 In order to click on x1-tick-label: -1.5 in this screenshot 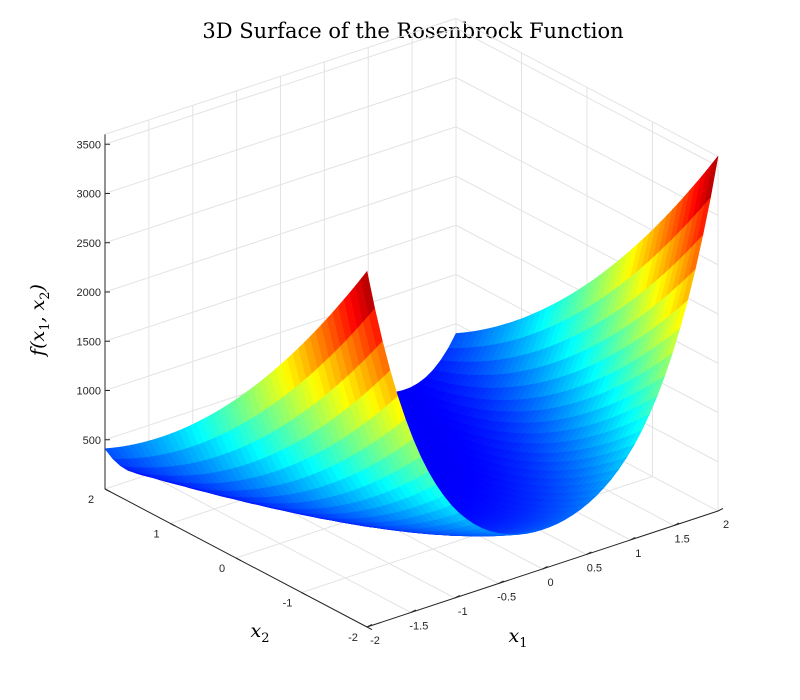, I will do `click(418, 627)`.